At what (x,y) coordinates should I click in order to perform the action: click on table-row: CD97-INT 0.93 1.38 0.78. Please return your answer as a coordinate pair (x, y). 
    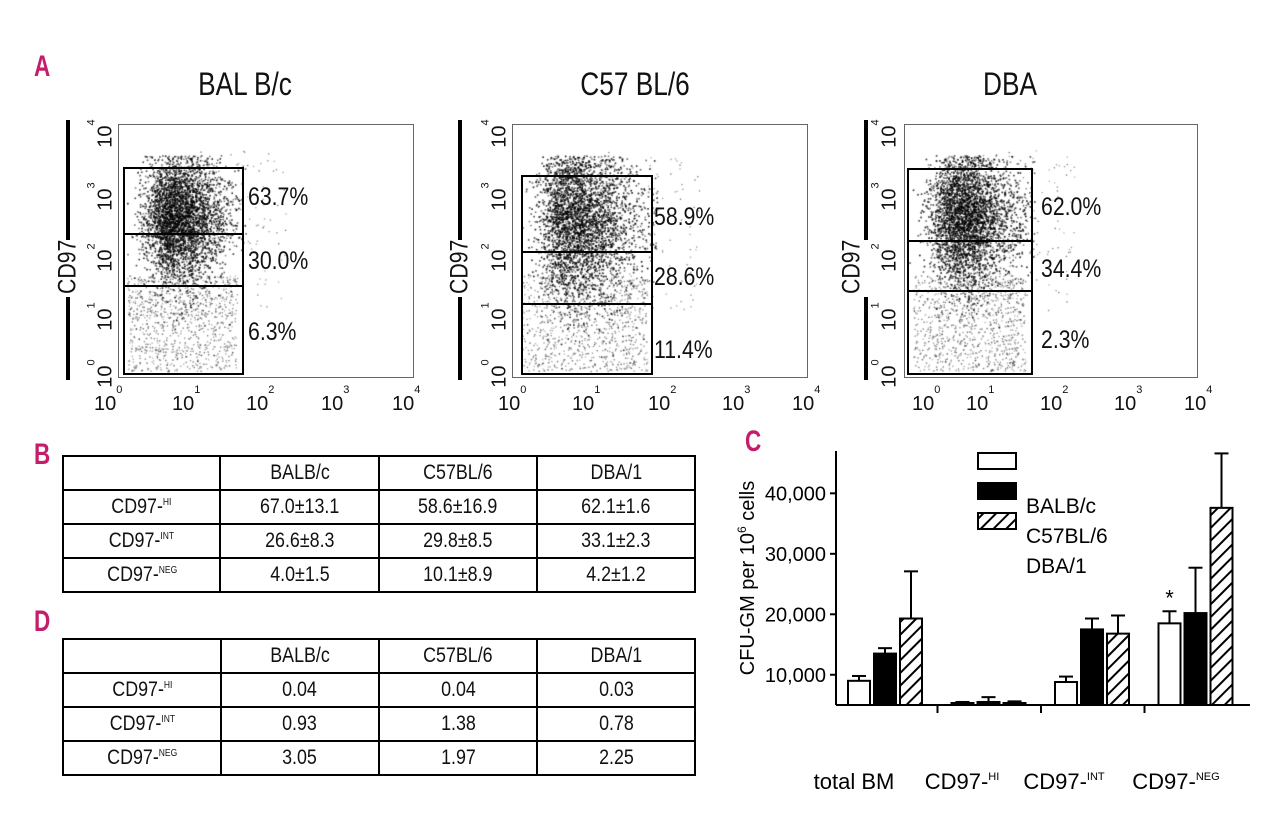
    Looking at the image, I should click on (379, 724).